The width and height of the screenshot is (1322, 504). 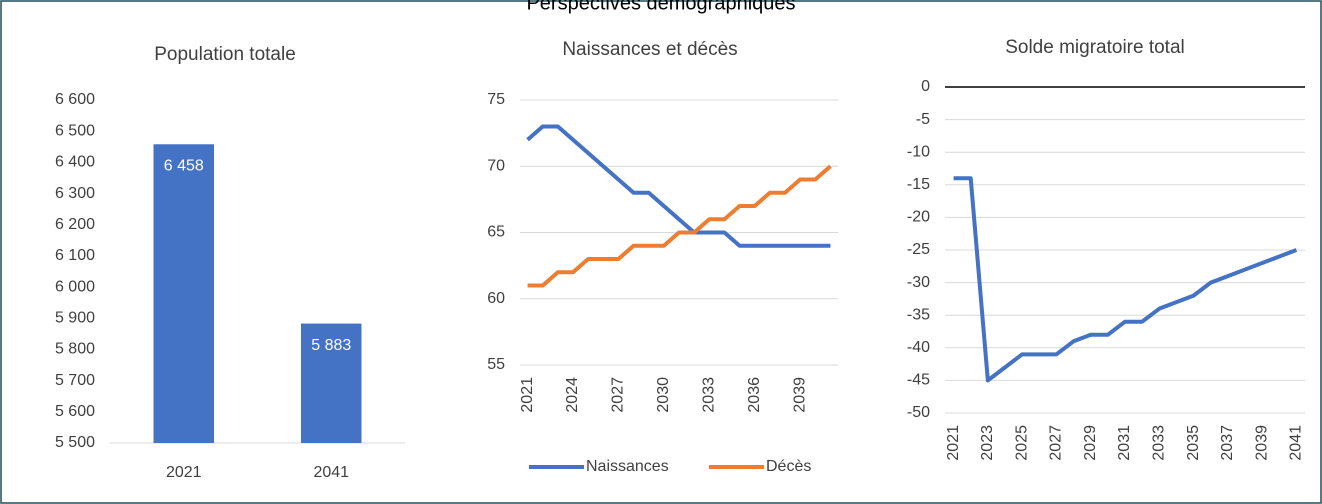 I want to click on y-tick-label: -45, so click(x=918, y=380).